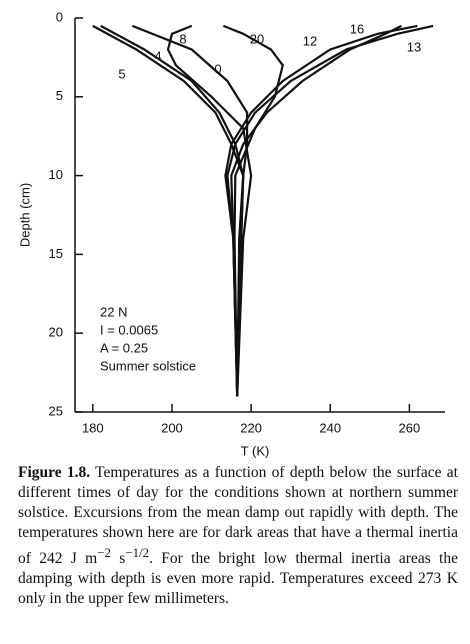 The image size is (470, 644). Describe the element at coordinates (137, 552) in the screenshot. I see `caption-sup: −1/2` at that location.